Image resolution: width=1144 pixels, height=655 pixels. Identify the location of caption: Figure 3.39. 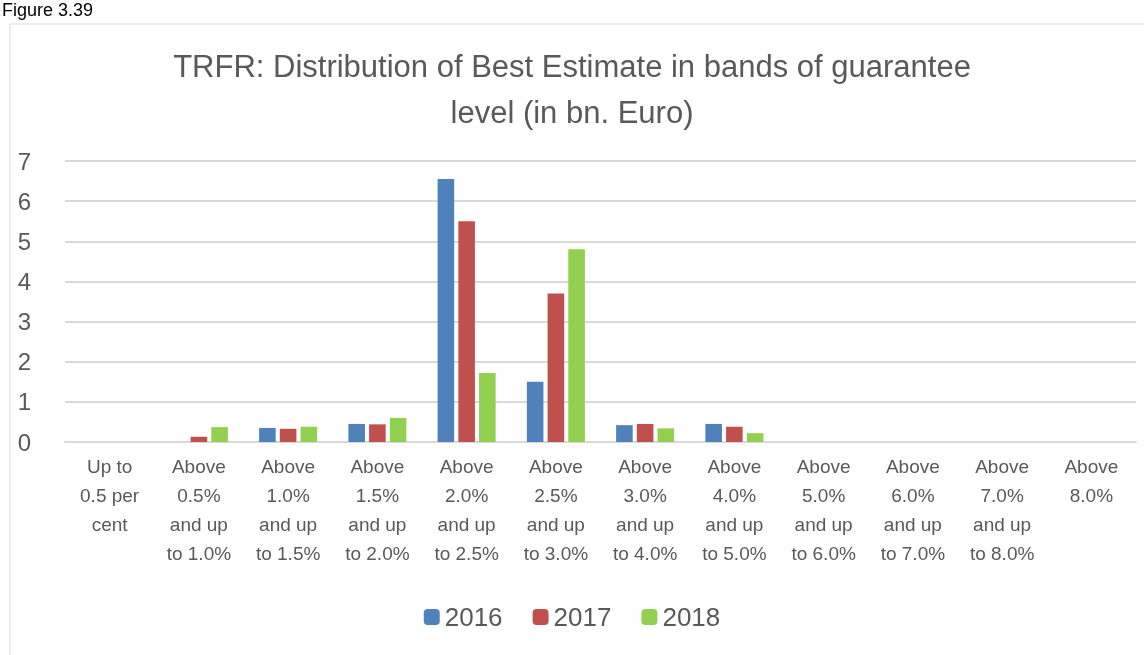
(48, 10).